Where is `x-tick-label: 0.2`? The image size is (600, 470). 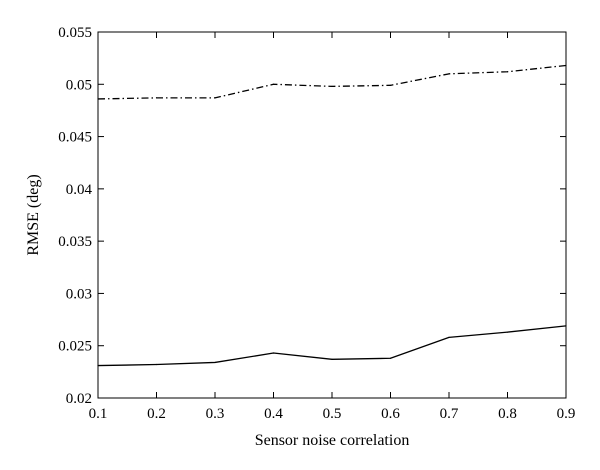 x-tick-label: 0.2 is located at coordinates (156, 414).